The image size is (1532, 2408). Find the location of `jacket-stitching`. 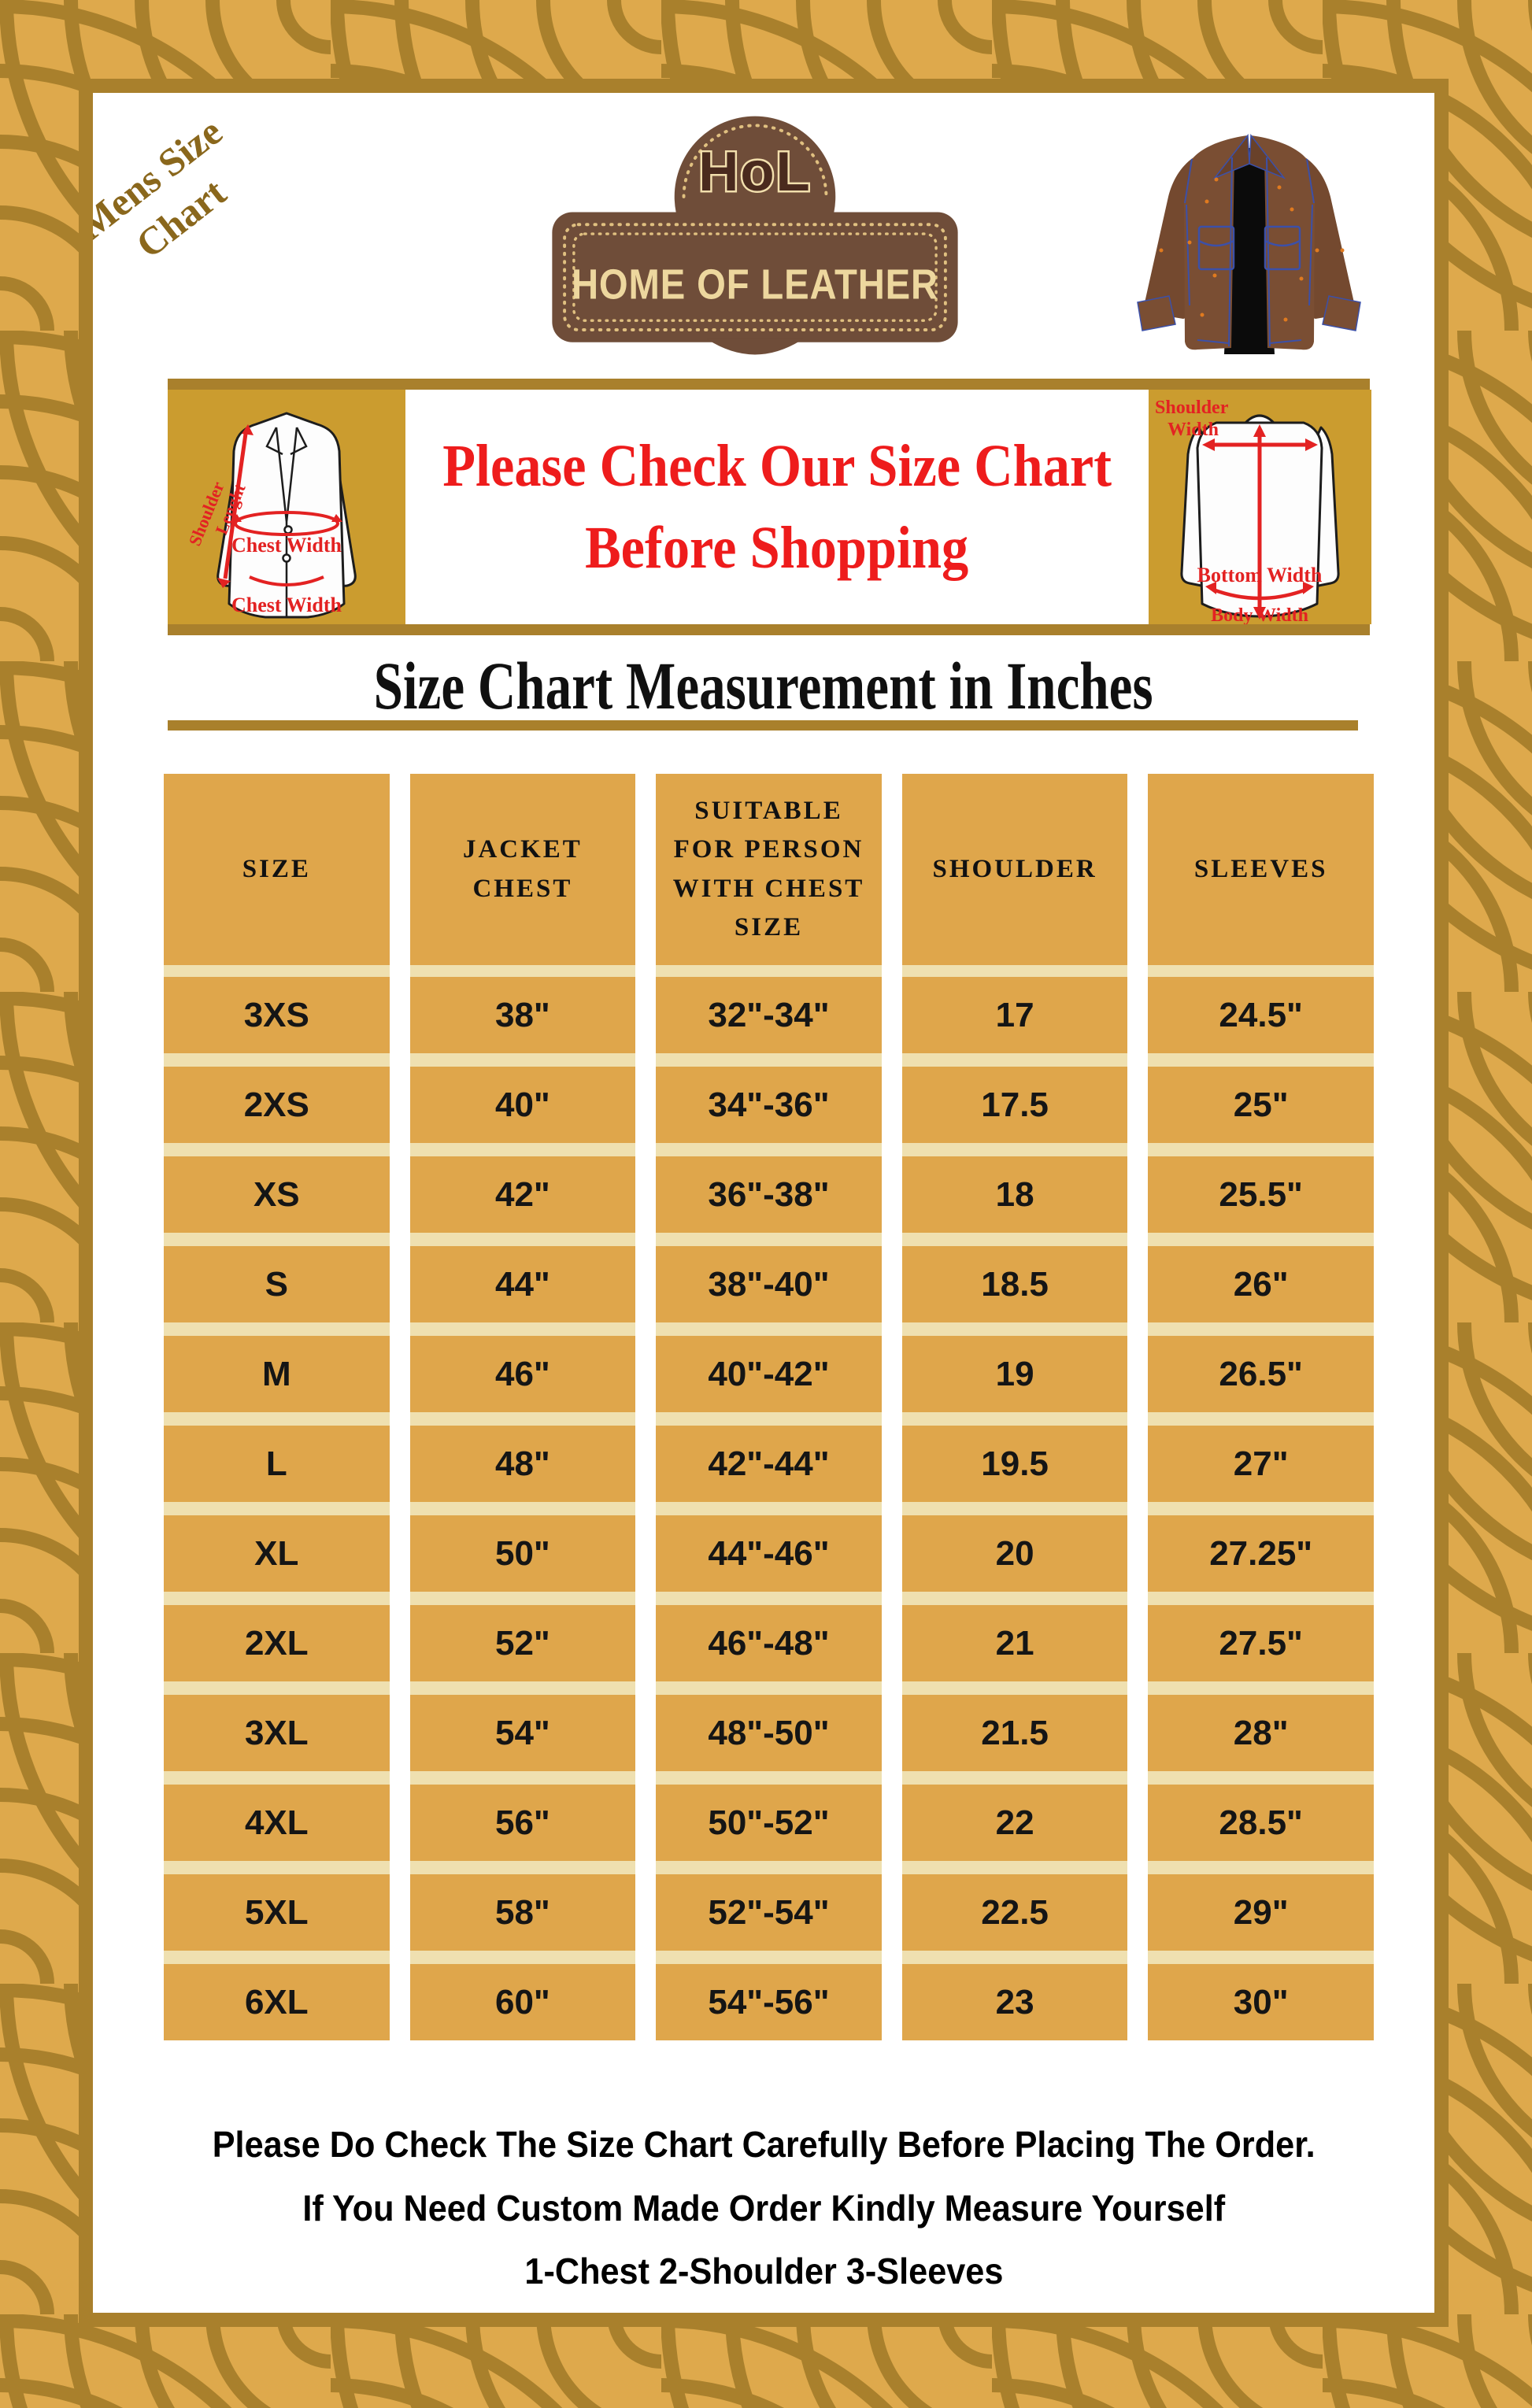

jacket-stitching is located at coordinates (1249, 252).